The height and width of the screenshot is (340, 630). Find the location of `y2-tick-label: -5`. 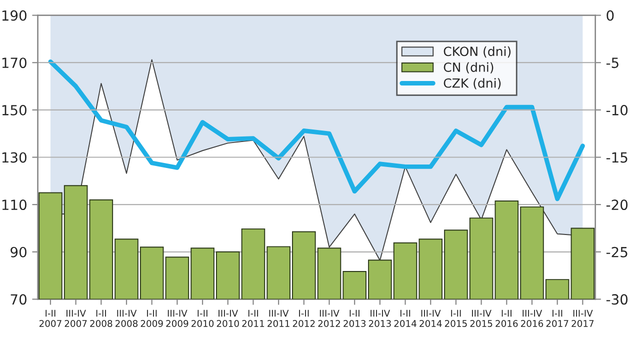

y2-tick-label: -5 is located at coordinates (612, 63).